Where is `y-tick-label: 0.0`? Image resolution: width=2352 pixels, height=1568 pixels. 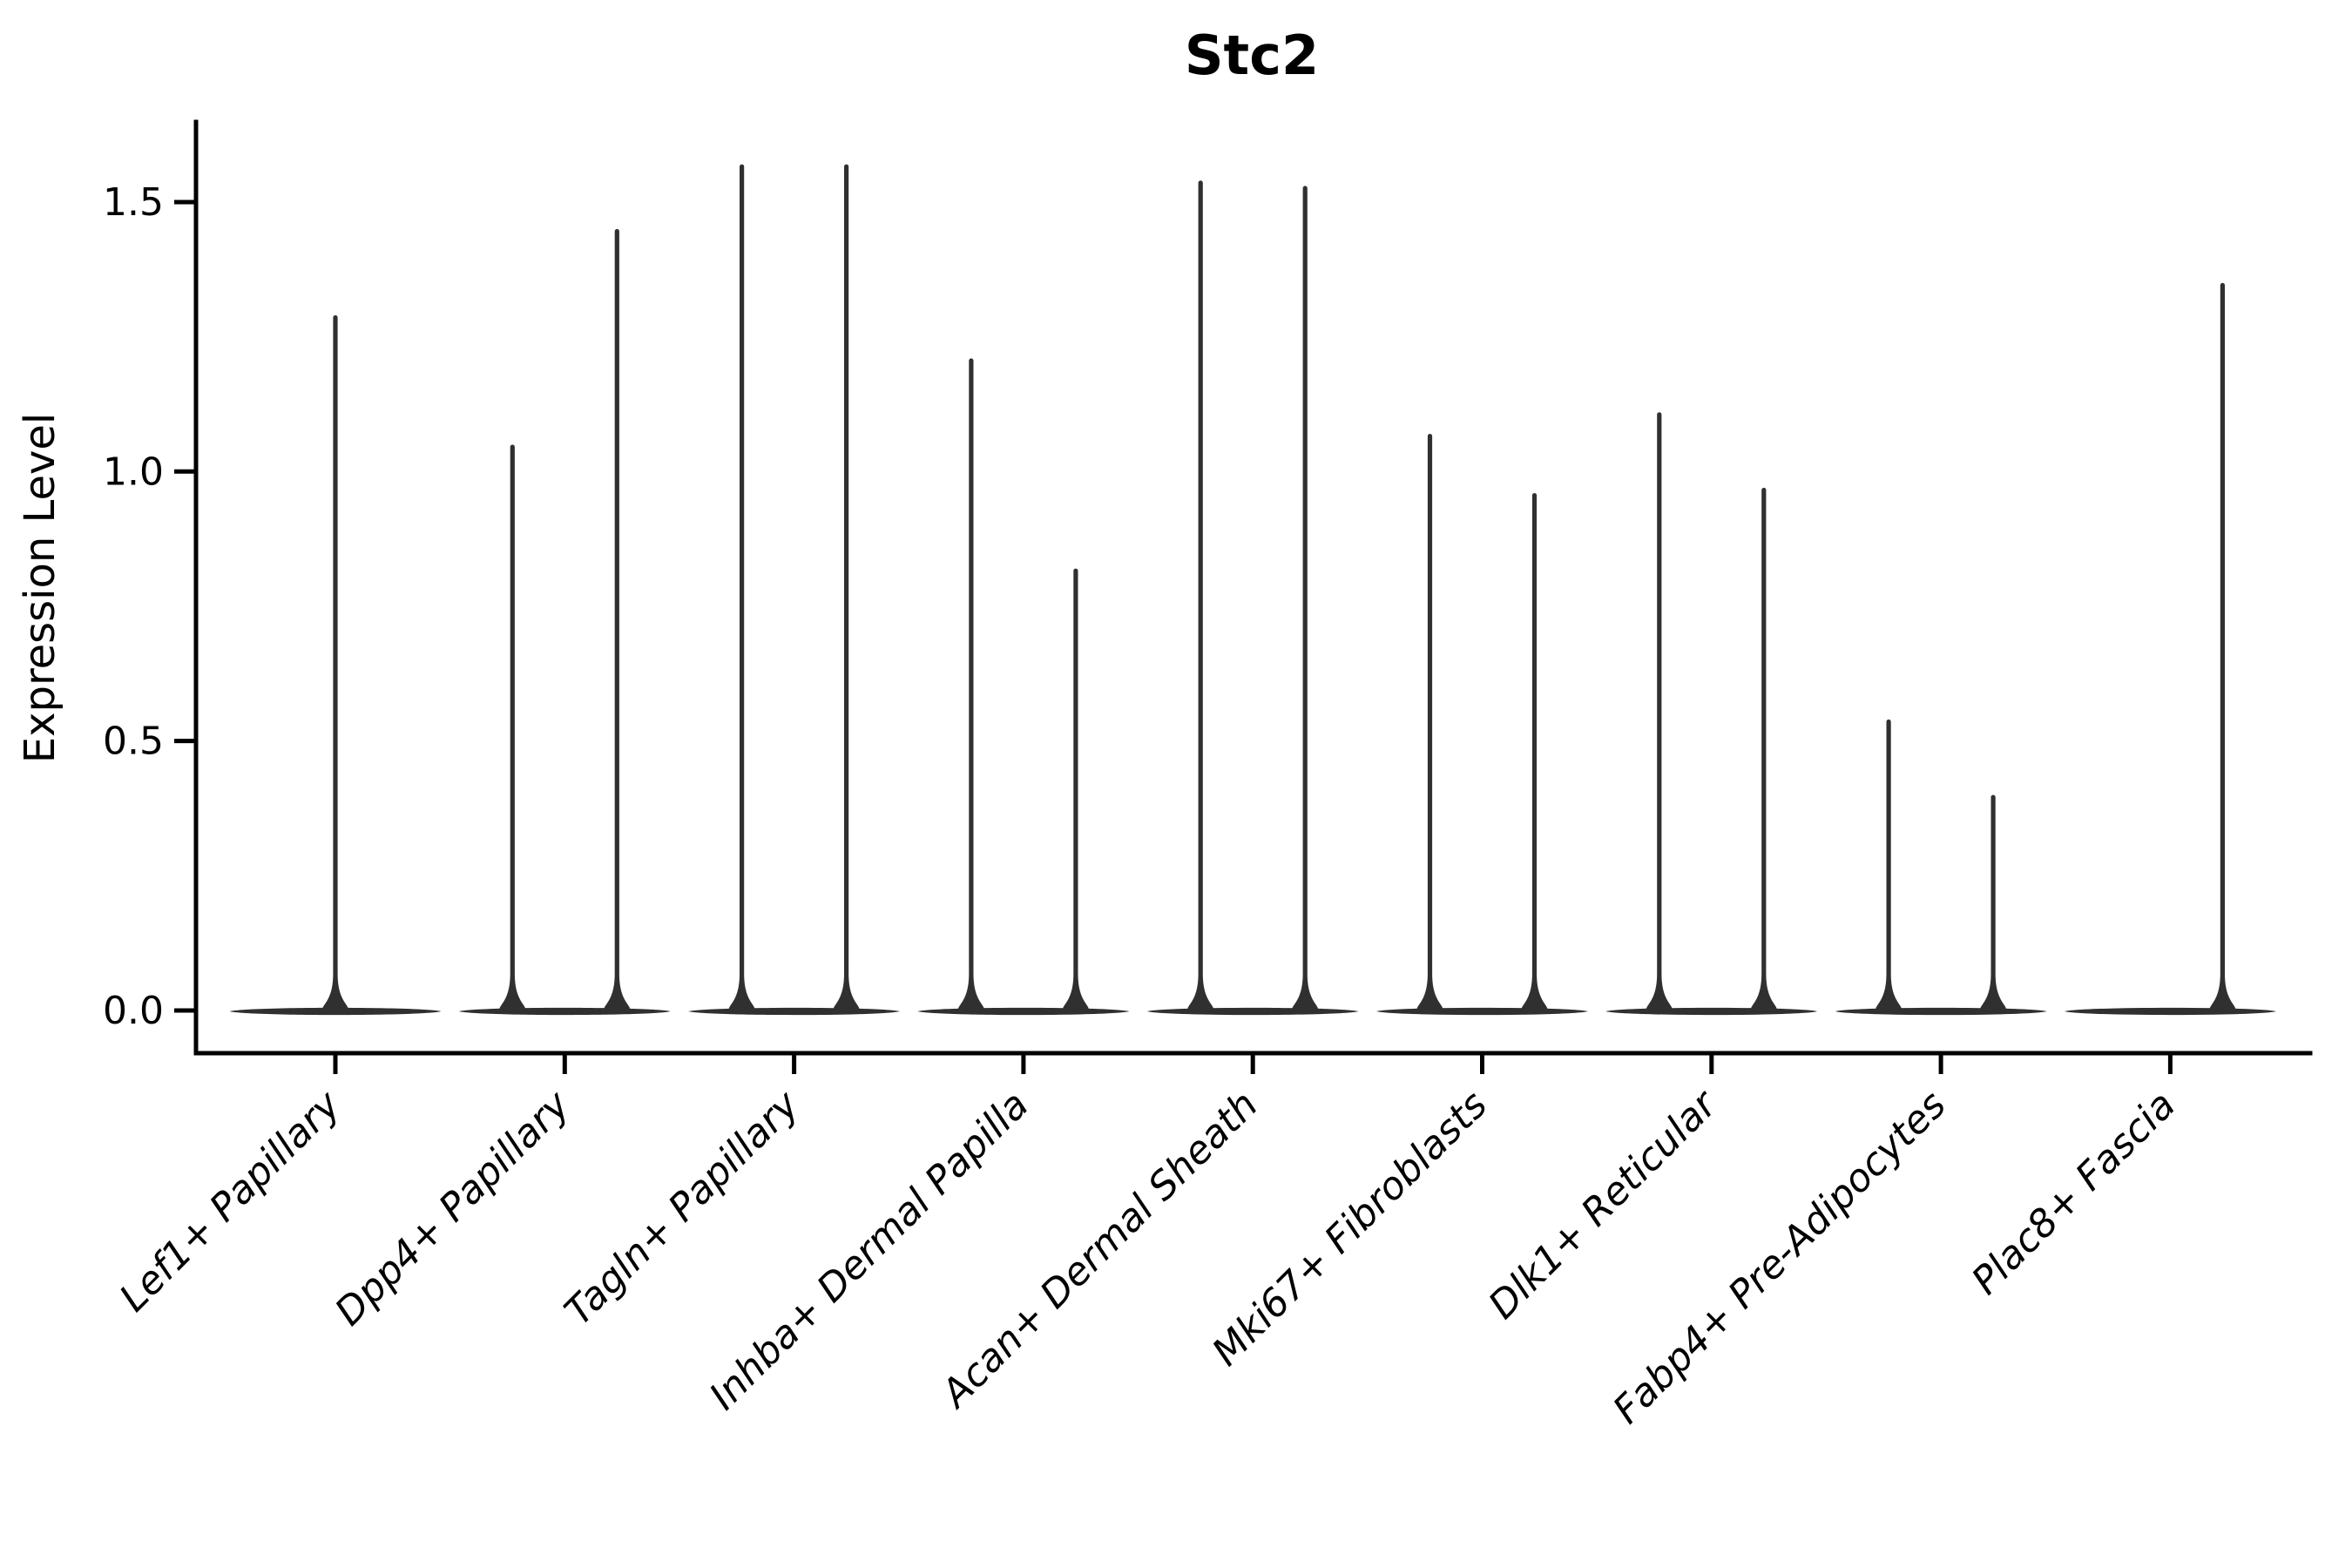
y-tick-label: 0.0 is located at coordinates (134, 1011).